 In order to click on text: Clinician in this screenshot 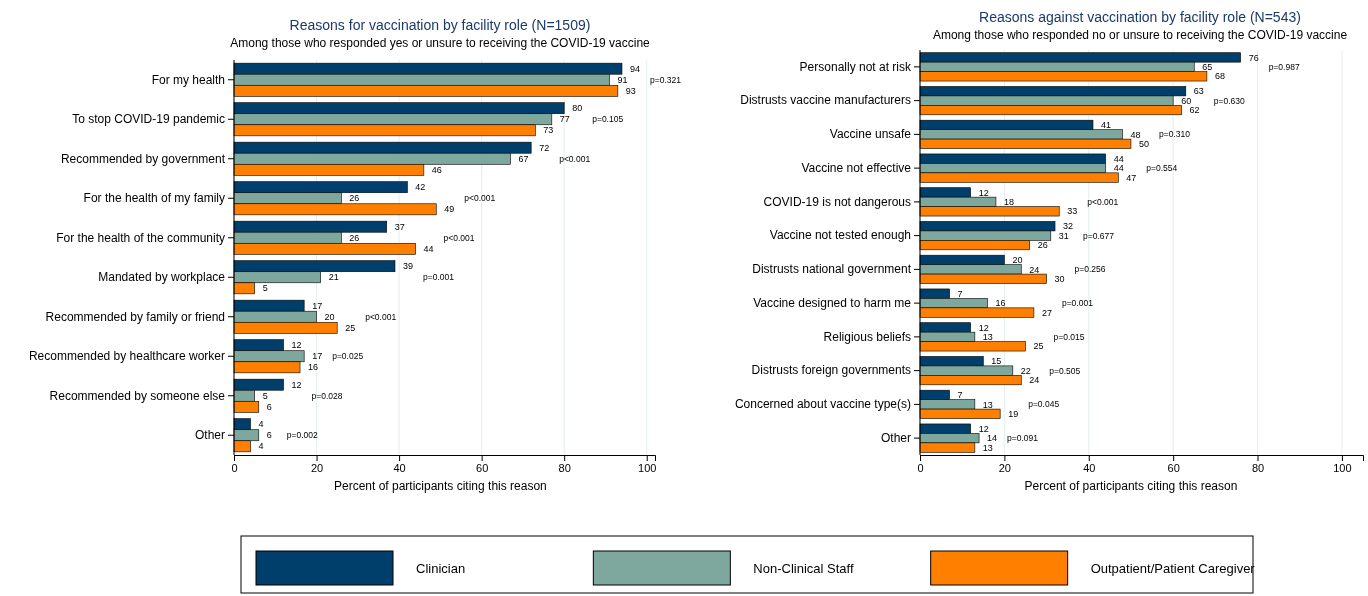, I will do `click(441, 568)`.